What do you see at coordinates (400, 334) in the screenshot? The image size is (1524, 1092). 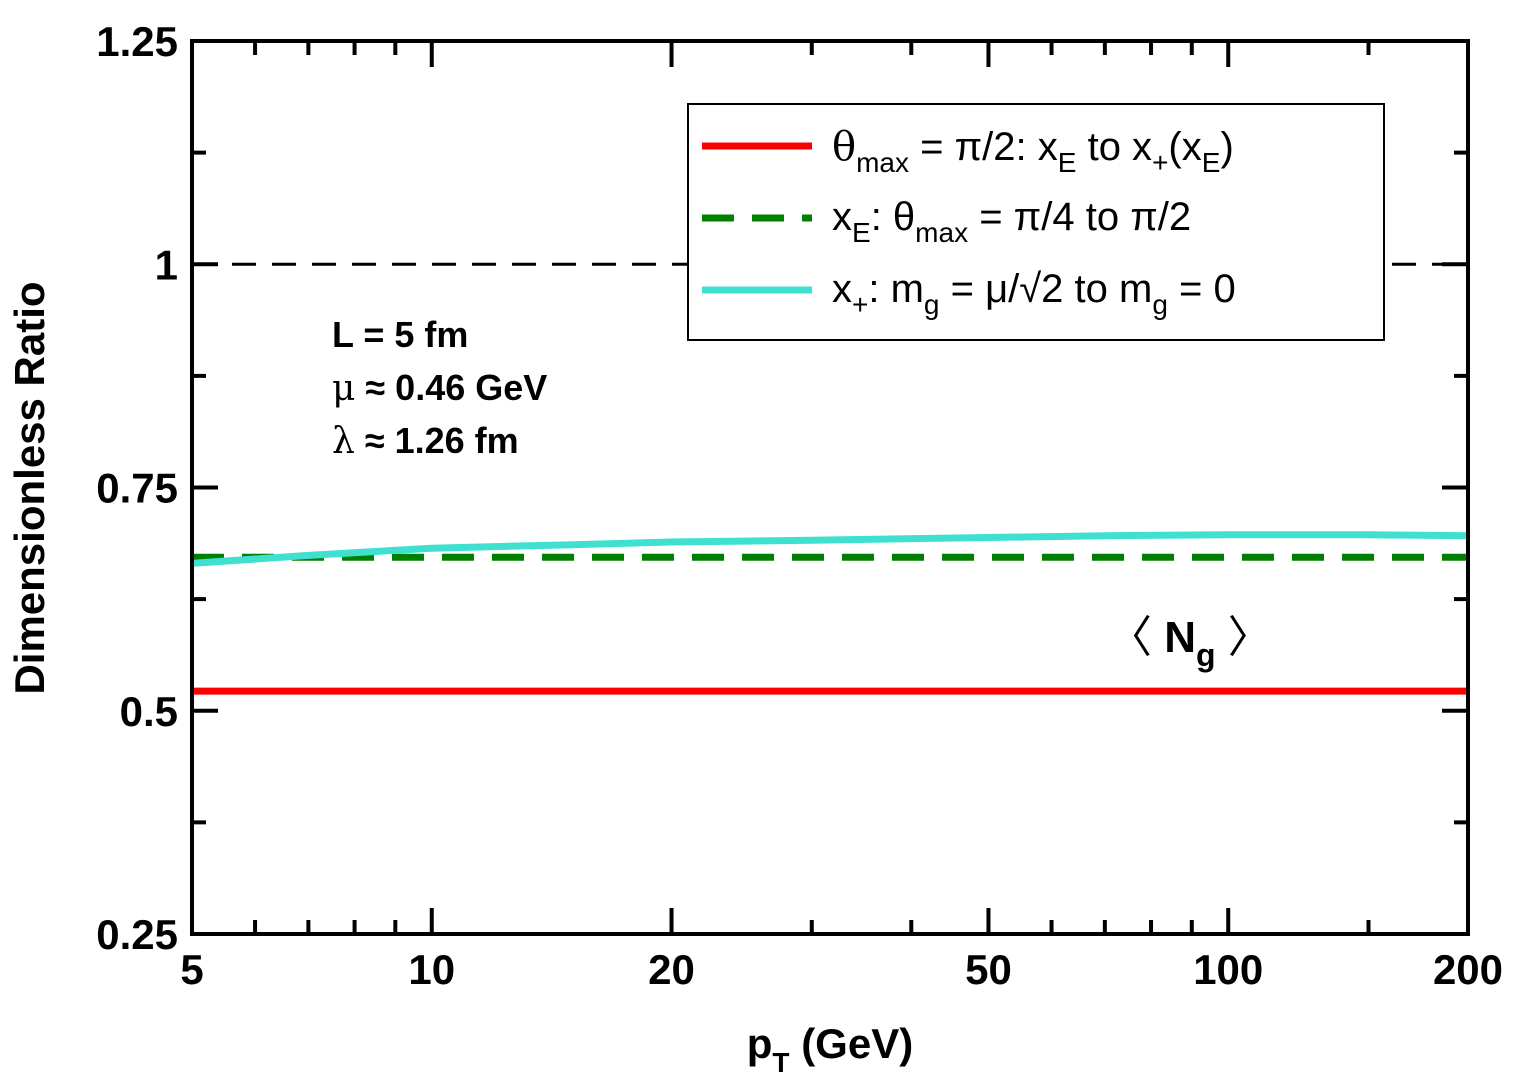 I see `annotation-length: L = 5 fm` at bounding box center [400, 334].